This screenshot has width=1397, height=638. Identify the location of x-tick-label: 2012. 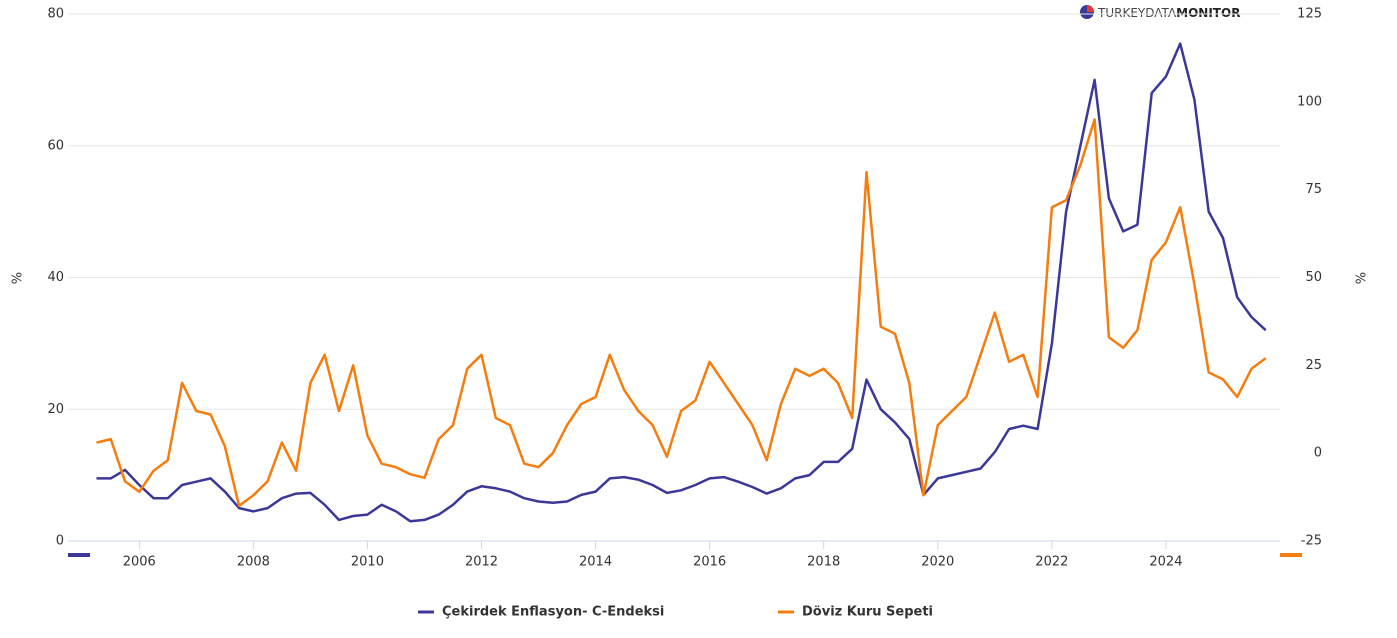
(481, 562).